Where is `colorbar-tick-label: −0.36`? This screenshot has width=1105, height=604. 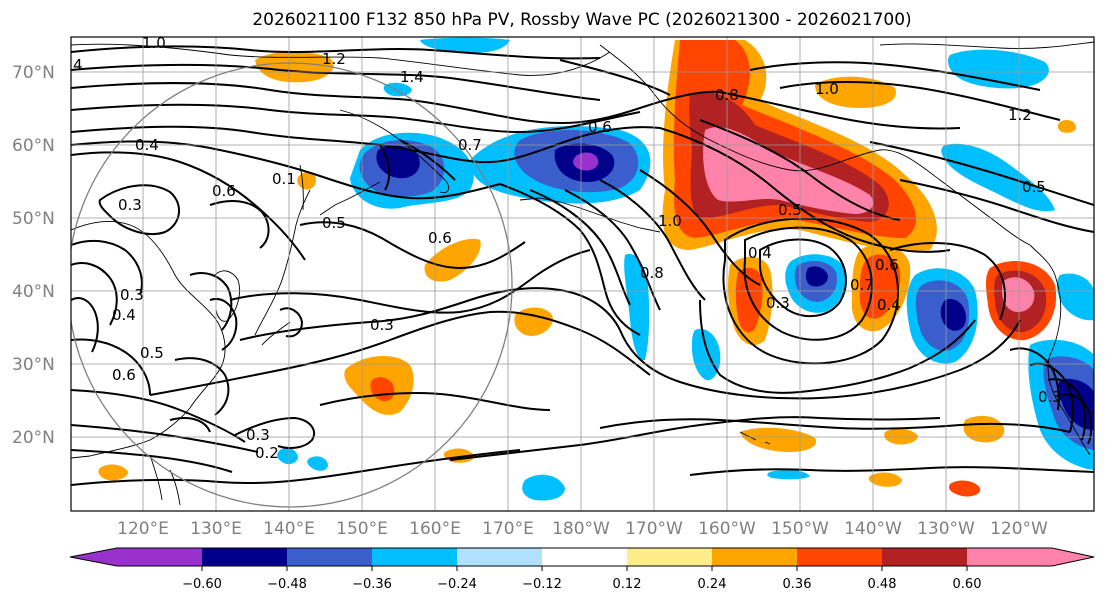
colorbar-tick-label: −0.36 is located at coordinates (372, 584).